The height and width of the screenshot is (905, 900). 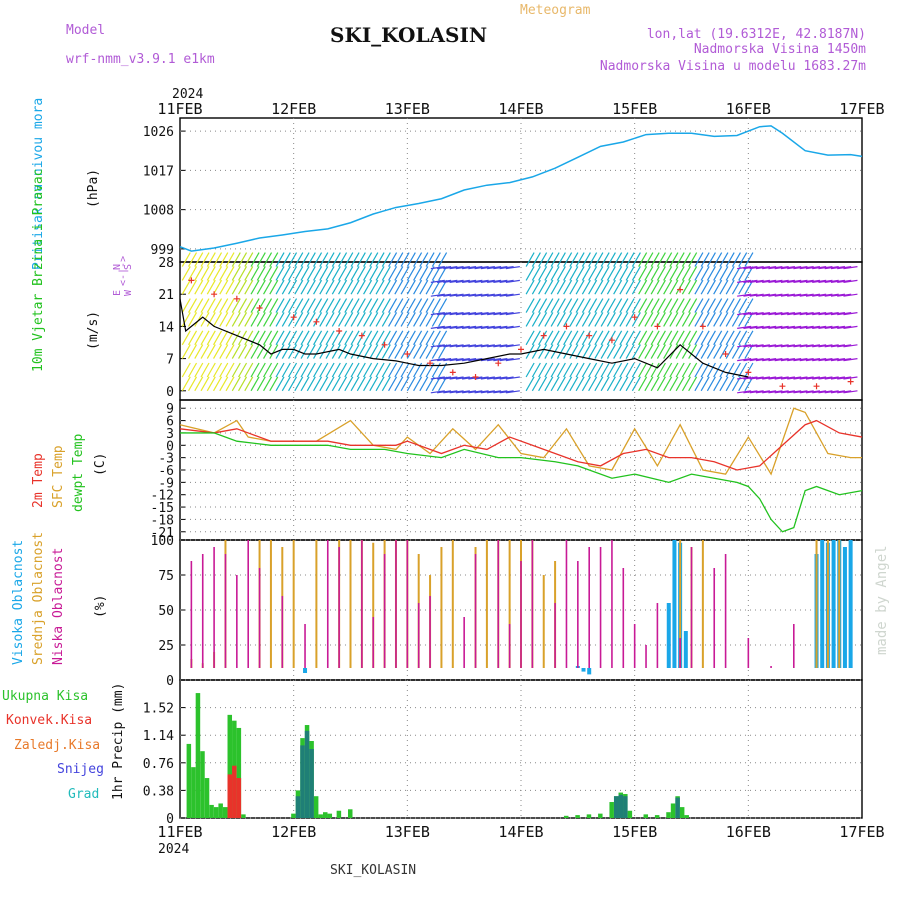 I want to click on y-tick-label: 21, so click(x=166, y=295).